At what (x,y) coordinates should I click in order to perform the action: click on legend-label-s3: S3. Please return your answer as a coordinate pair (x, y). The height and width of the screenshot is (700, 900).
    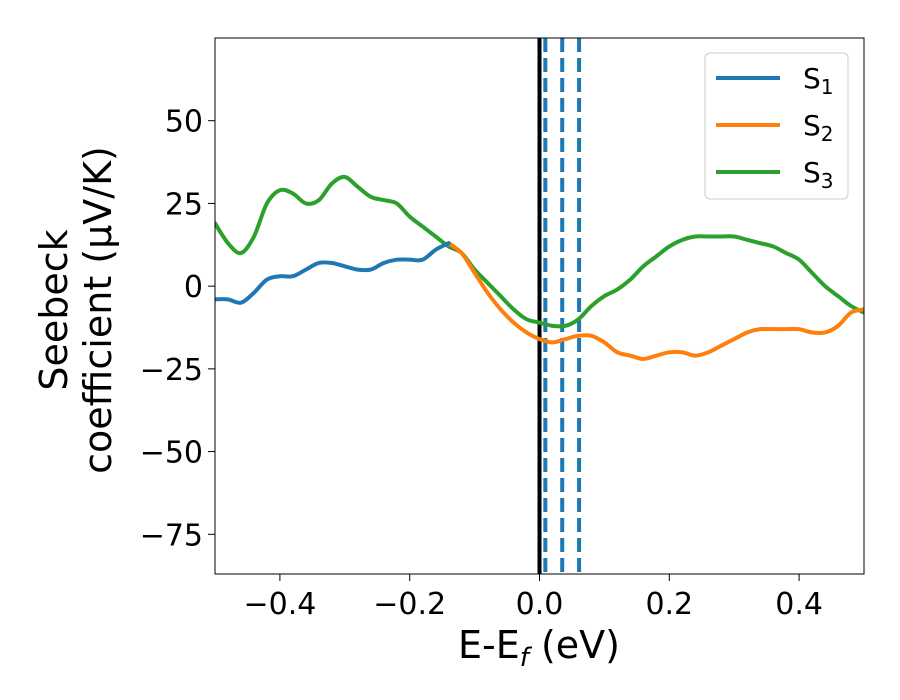
    Looking at the image, I should click on (818, 174).